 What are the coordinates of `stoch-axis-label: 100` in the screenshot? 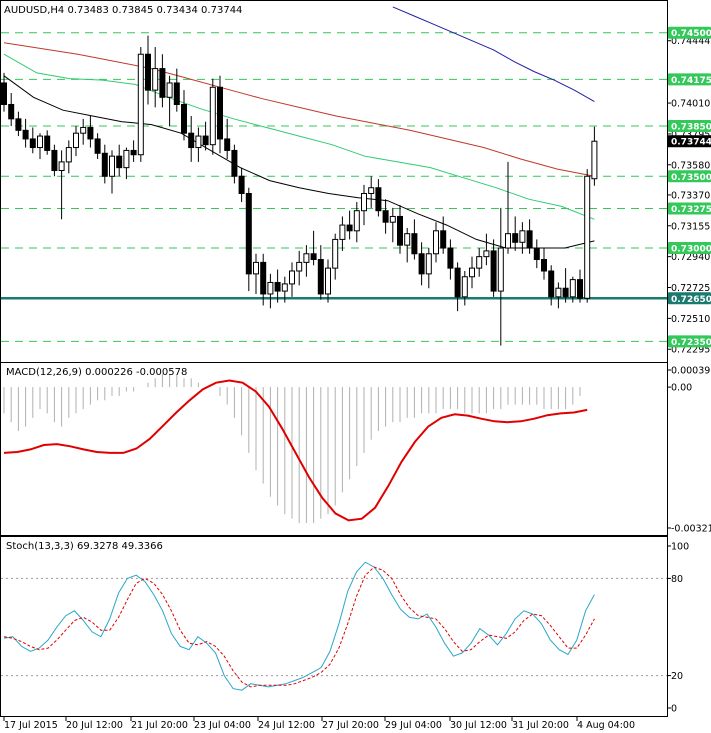 It's located at (680, 547).